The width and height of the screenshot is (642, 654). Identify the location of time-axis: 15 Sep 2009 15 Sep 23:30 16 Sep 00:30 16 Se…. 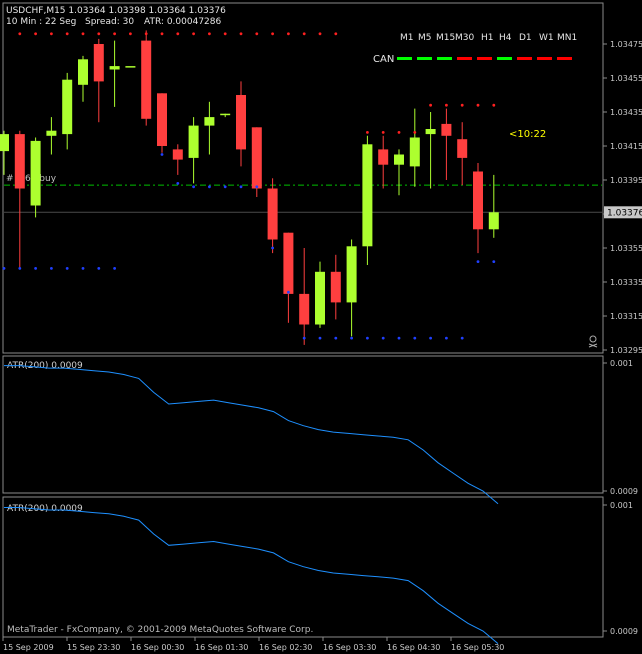
(253, 644).